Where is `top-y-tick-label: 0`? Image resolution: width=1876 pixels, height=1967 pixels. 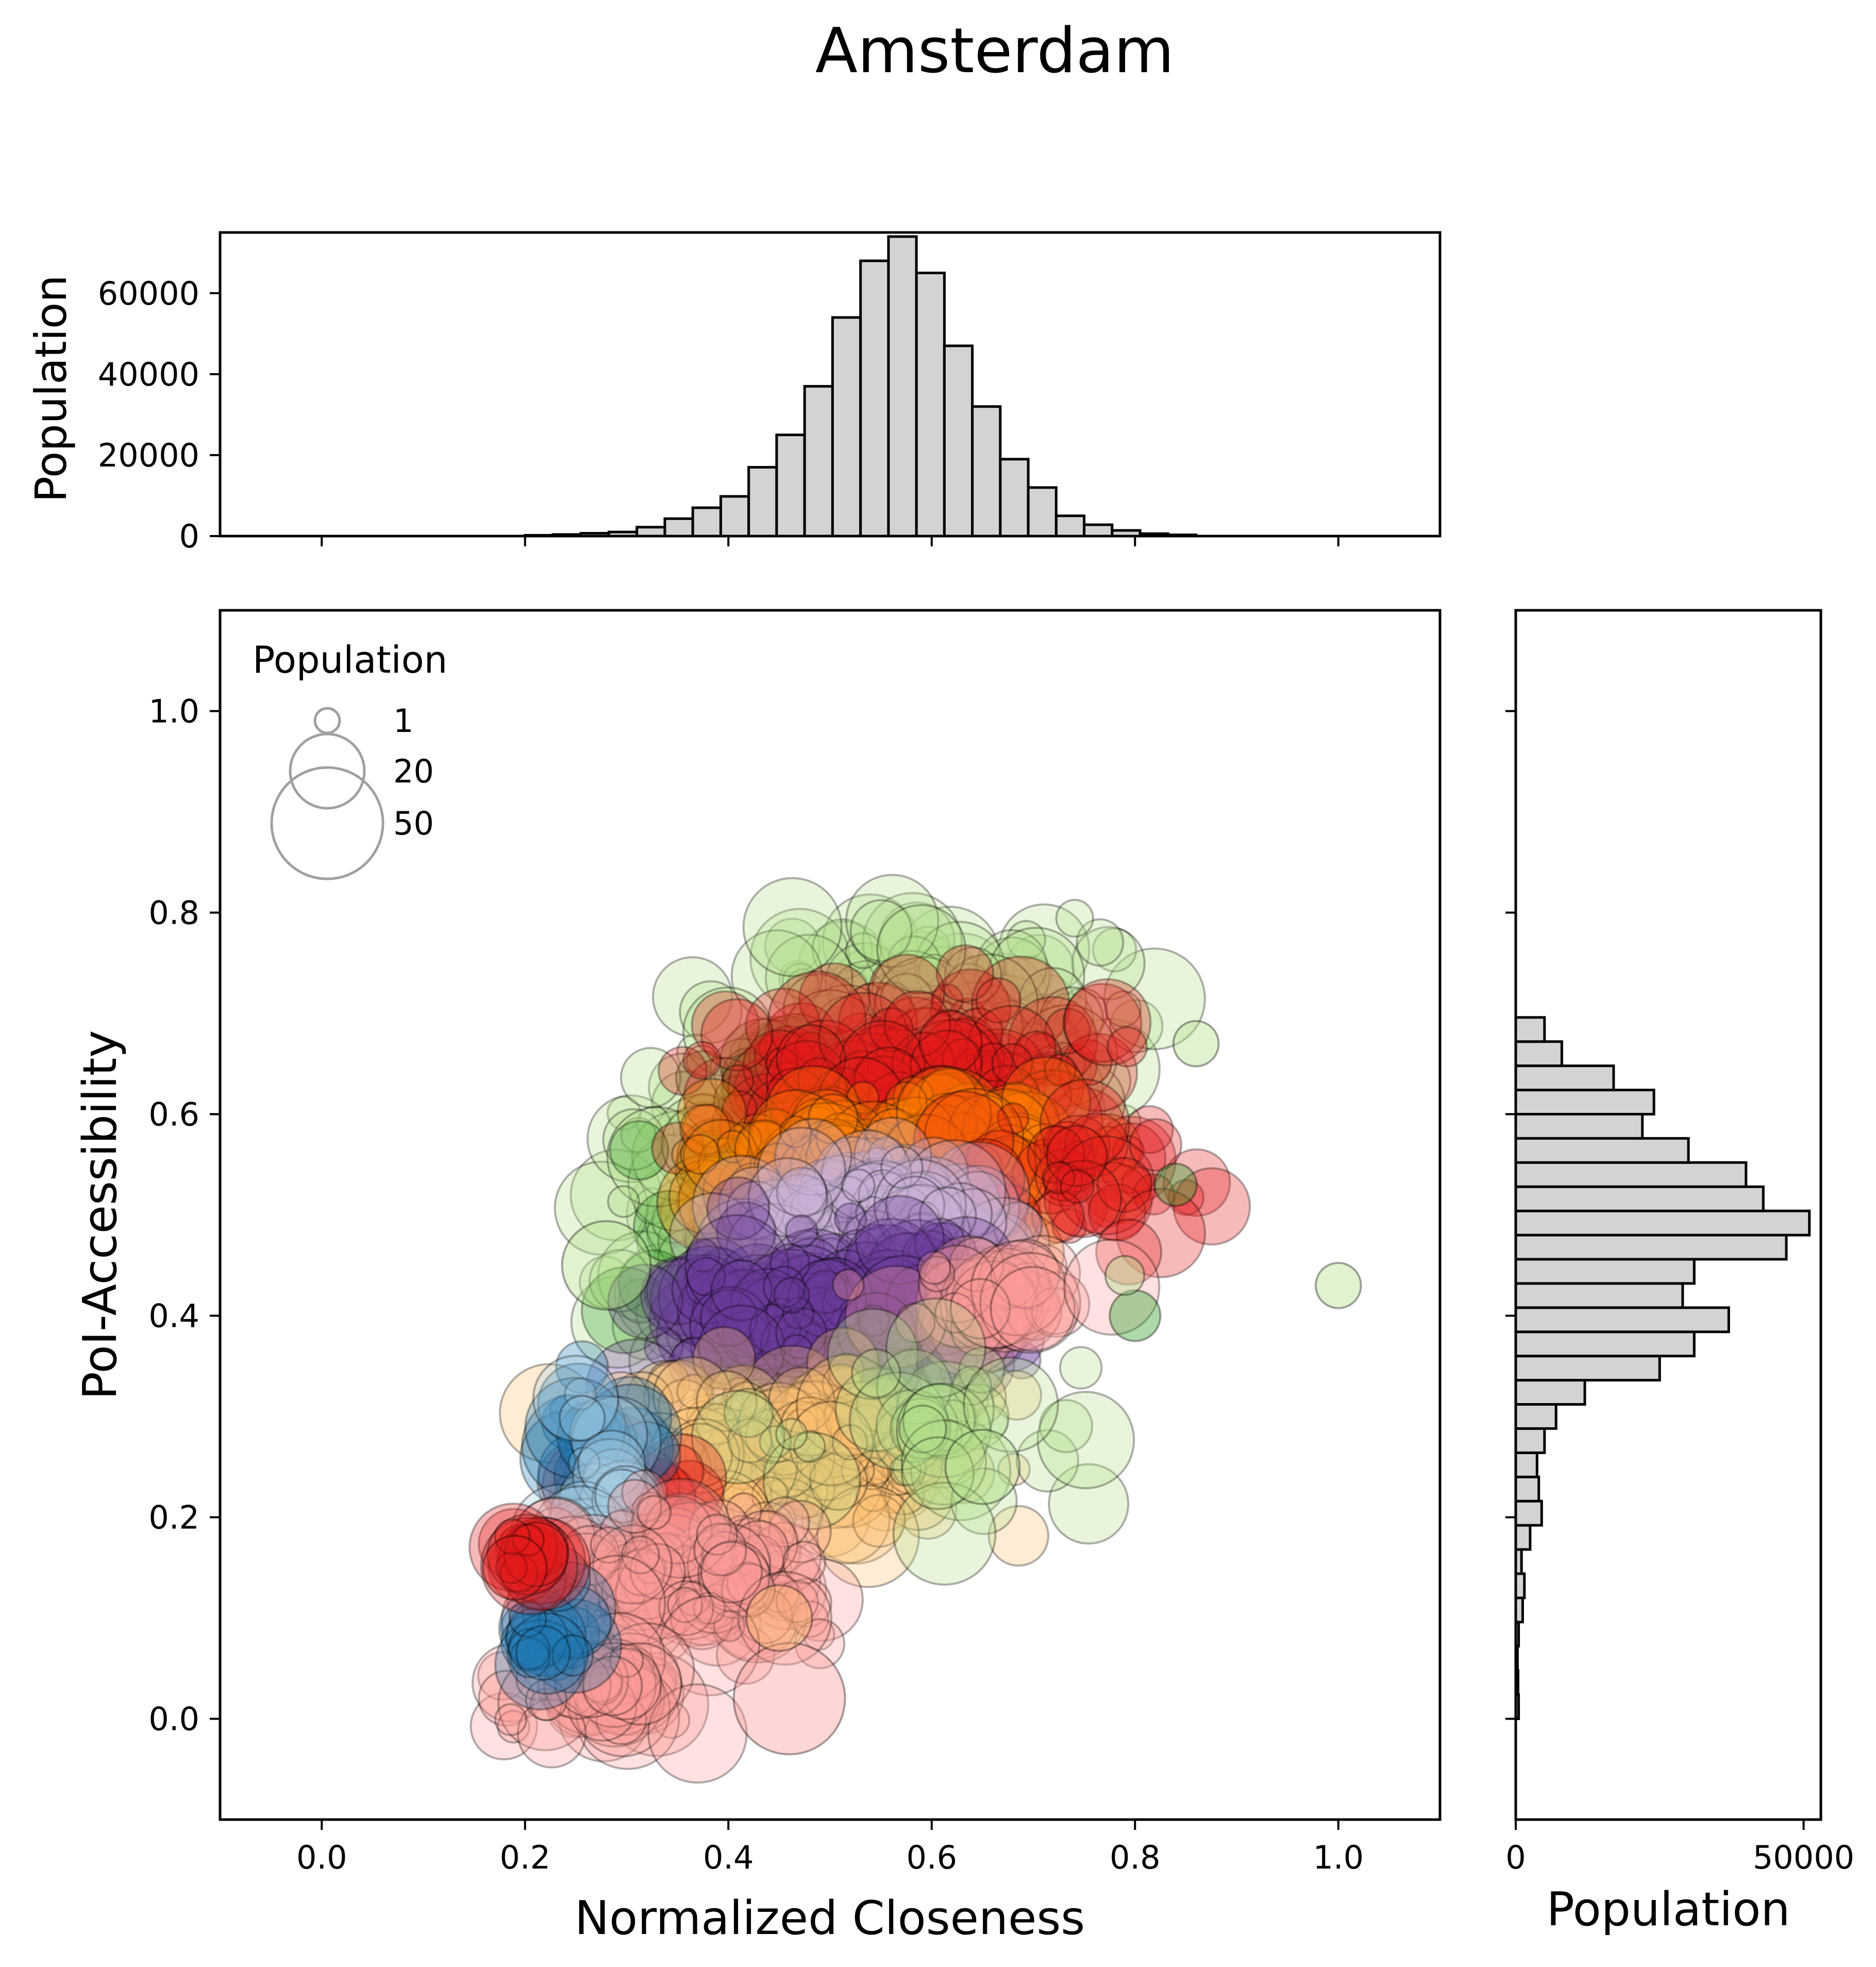
top-y-tick-label: 0 is located at coordinates (189, 536).